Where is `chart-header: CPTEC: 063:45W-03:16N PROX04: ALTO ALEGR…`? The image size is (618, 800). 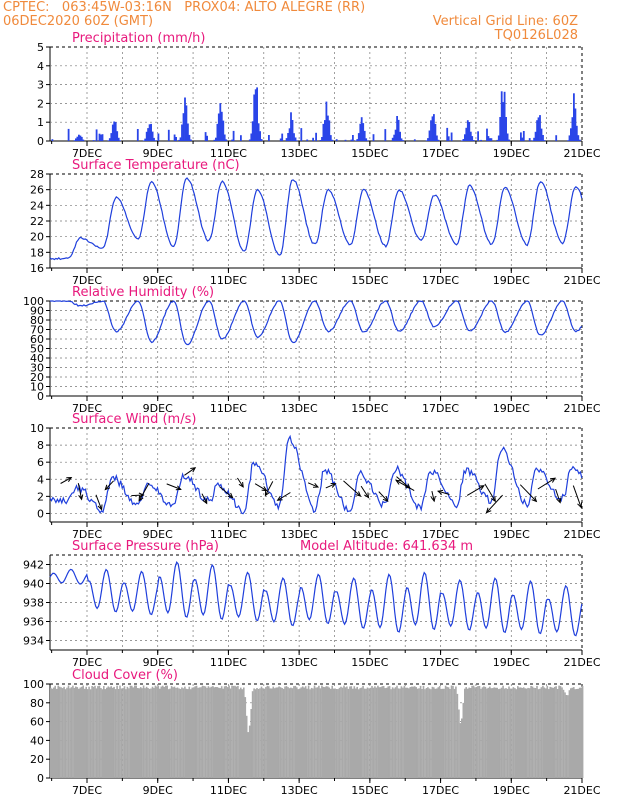
chart-header: CPTEC: 063:45W-03:16N PROX04: ALTO ALEGR… is located at coordinates (309, 23).